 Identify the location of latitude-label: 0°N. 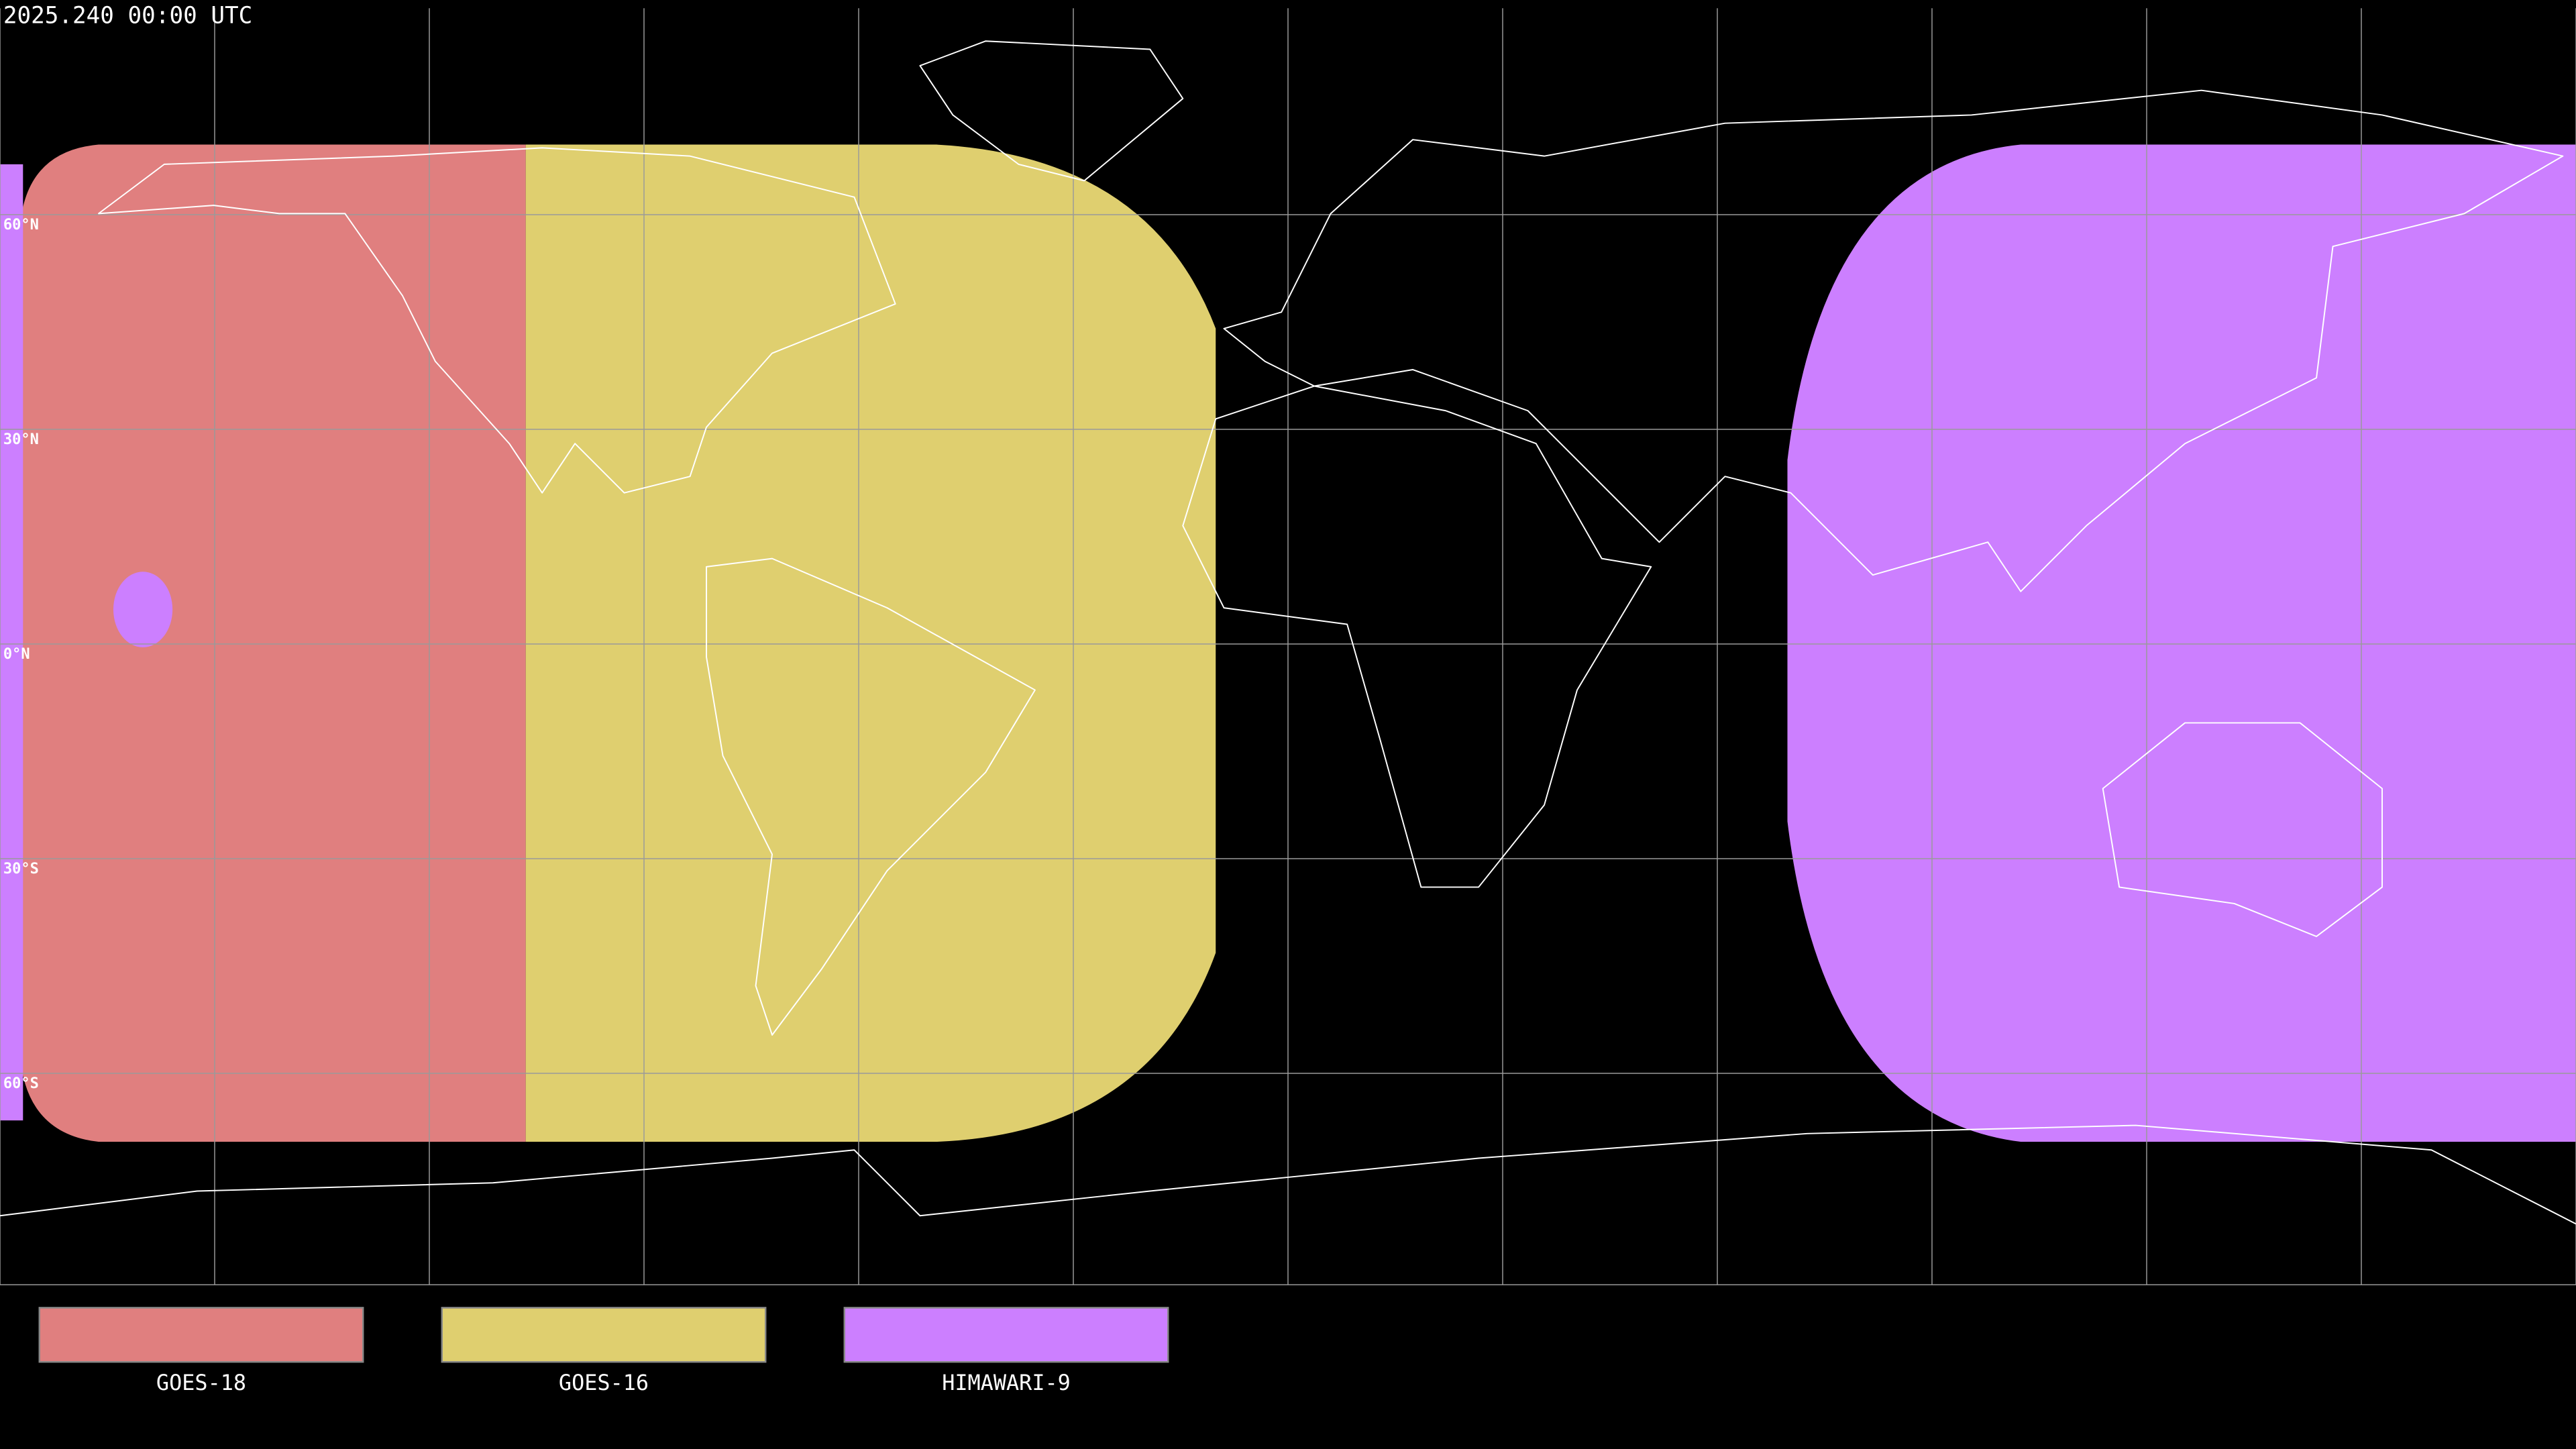
(16, 654).